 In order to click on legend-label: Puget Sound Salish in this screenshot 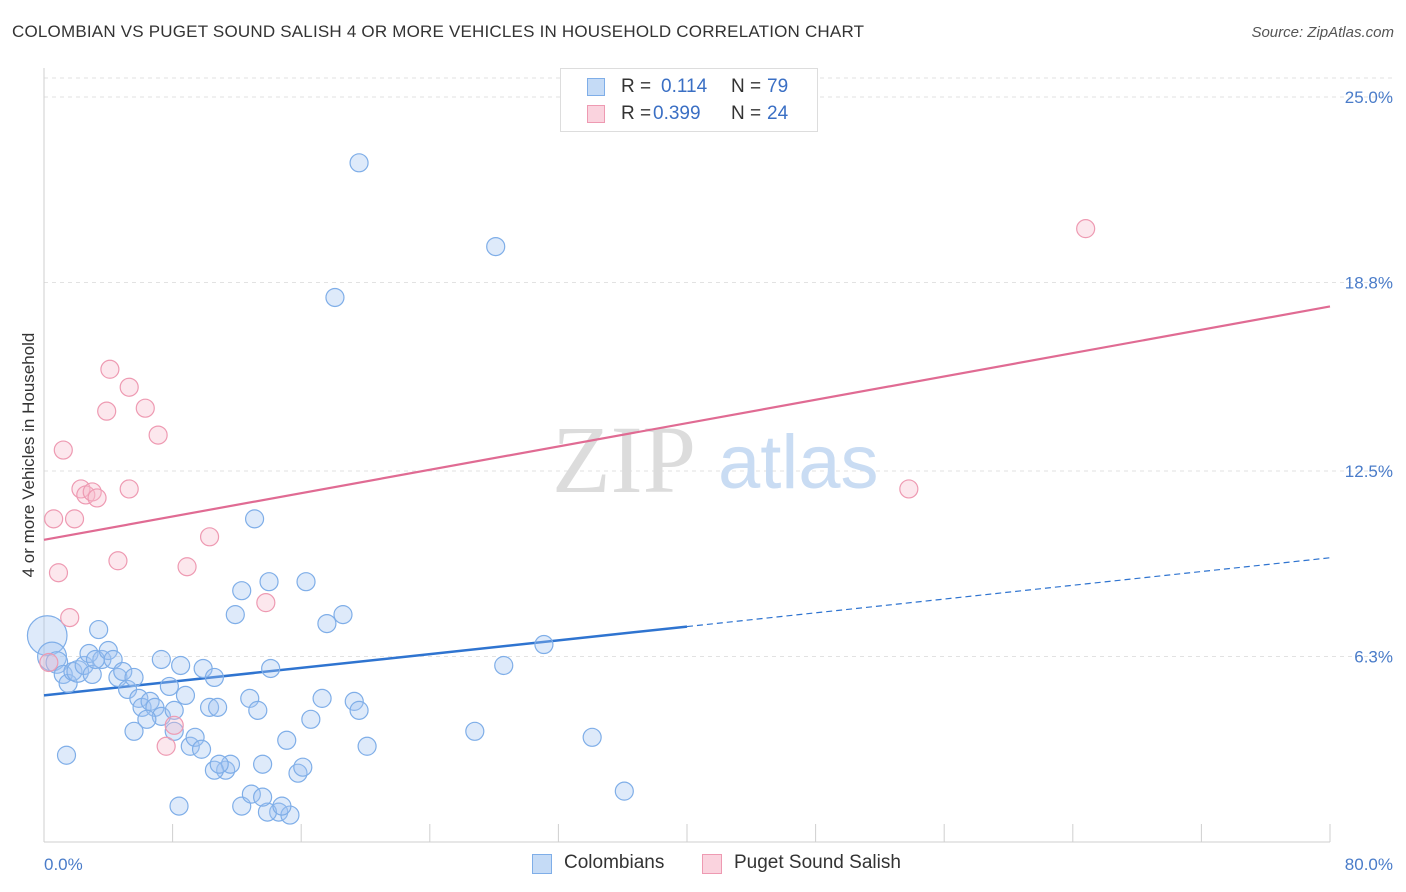, I will do `click(817, 862)`.